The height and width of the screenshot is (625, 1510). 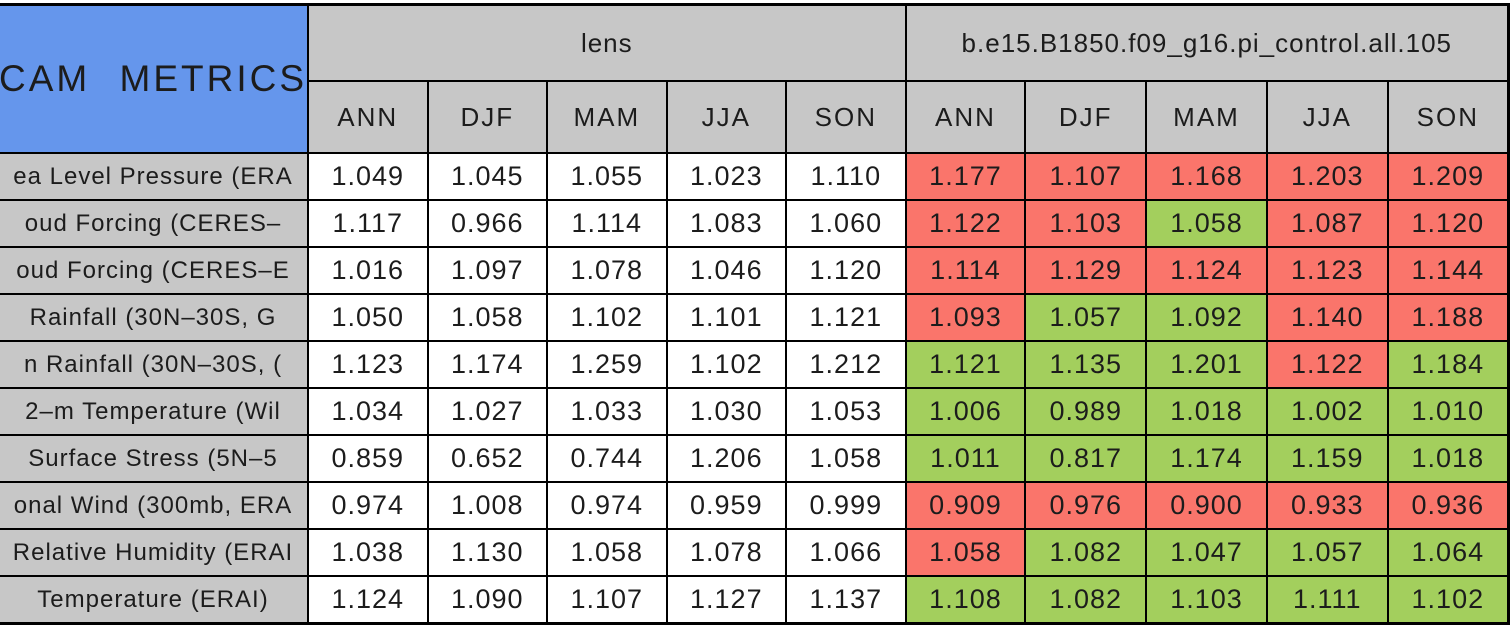 What do you see at coordinates (368, 317) in the screenshot?
I see `lens-value-cell: 1.050` at bounding box center [368, 317].